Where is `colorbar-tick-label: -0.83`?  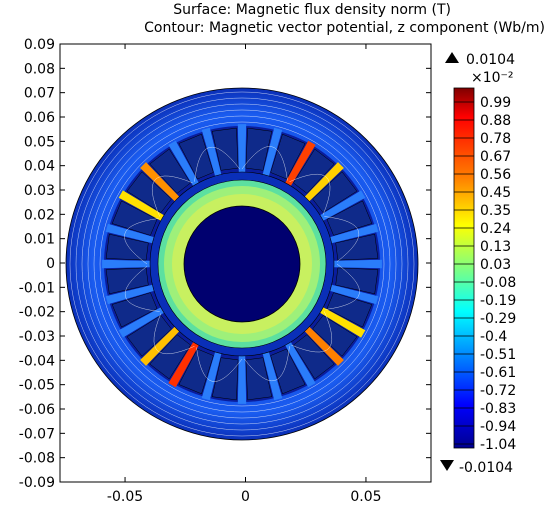
colorbar-tick-label: -0.83 is located at coordinates (498, 409).